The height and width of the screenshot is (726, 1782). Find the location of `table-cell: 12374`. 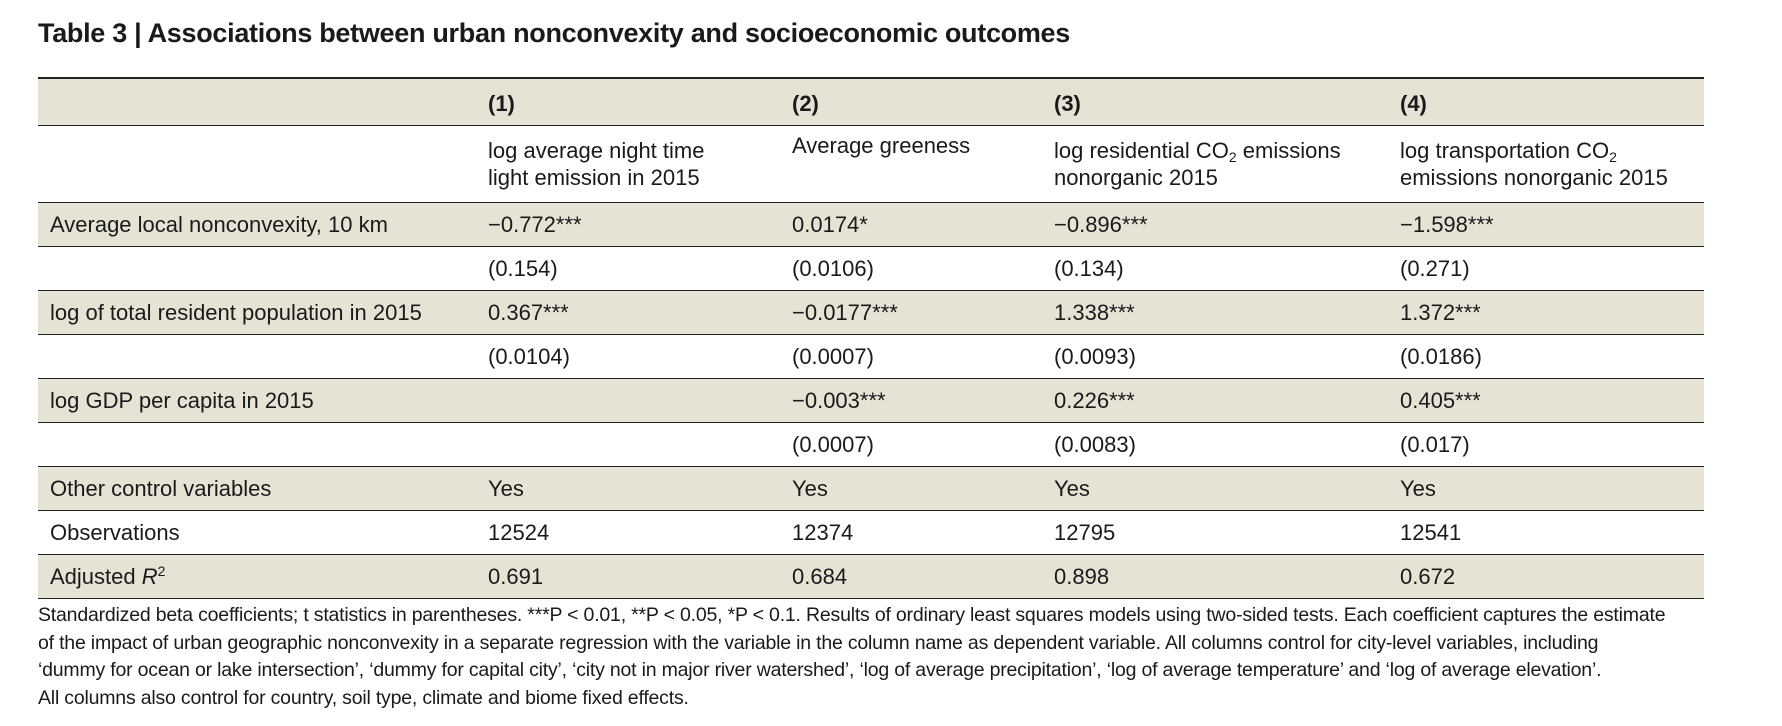

table-cell: 12374 is located at coordinates (823, 532).